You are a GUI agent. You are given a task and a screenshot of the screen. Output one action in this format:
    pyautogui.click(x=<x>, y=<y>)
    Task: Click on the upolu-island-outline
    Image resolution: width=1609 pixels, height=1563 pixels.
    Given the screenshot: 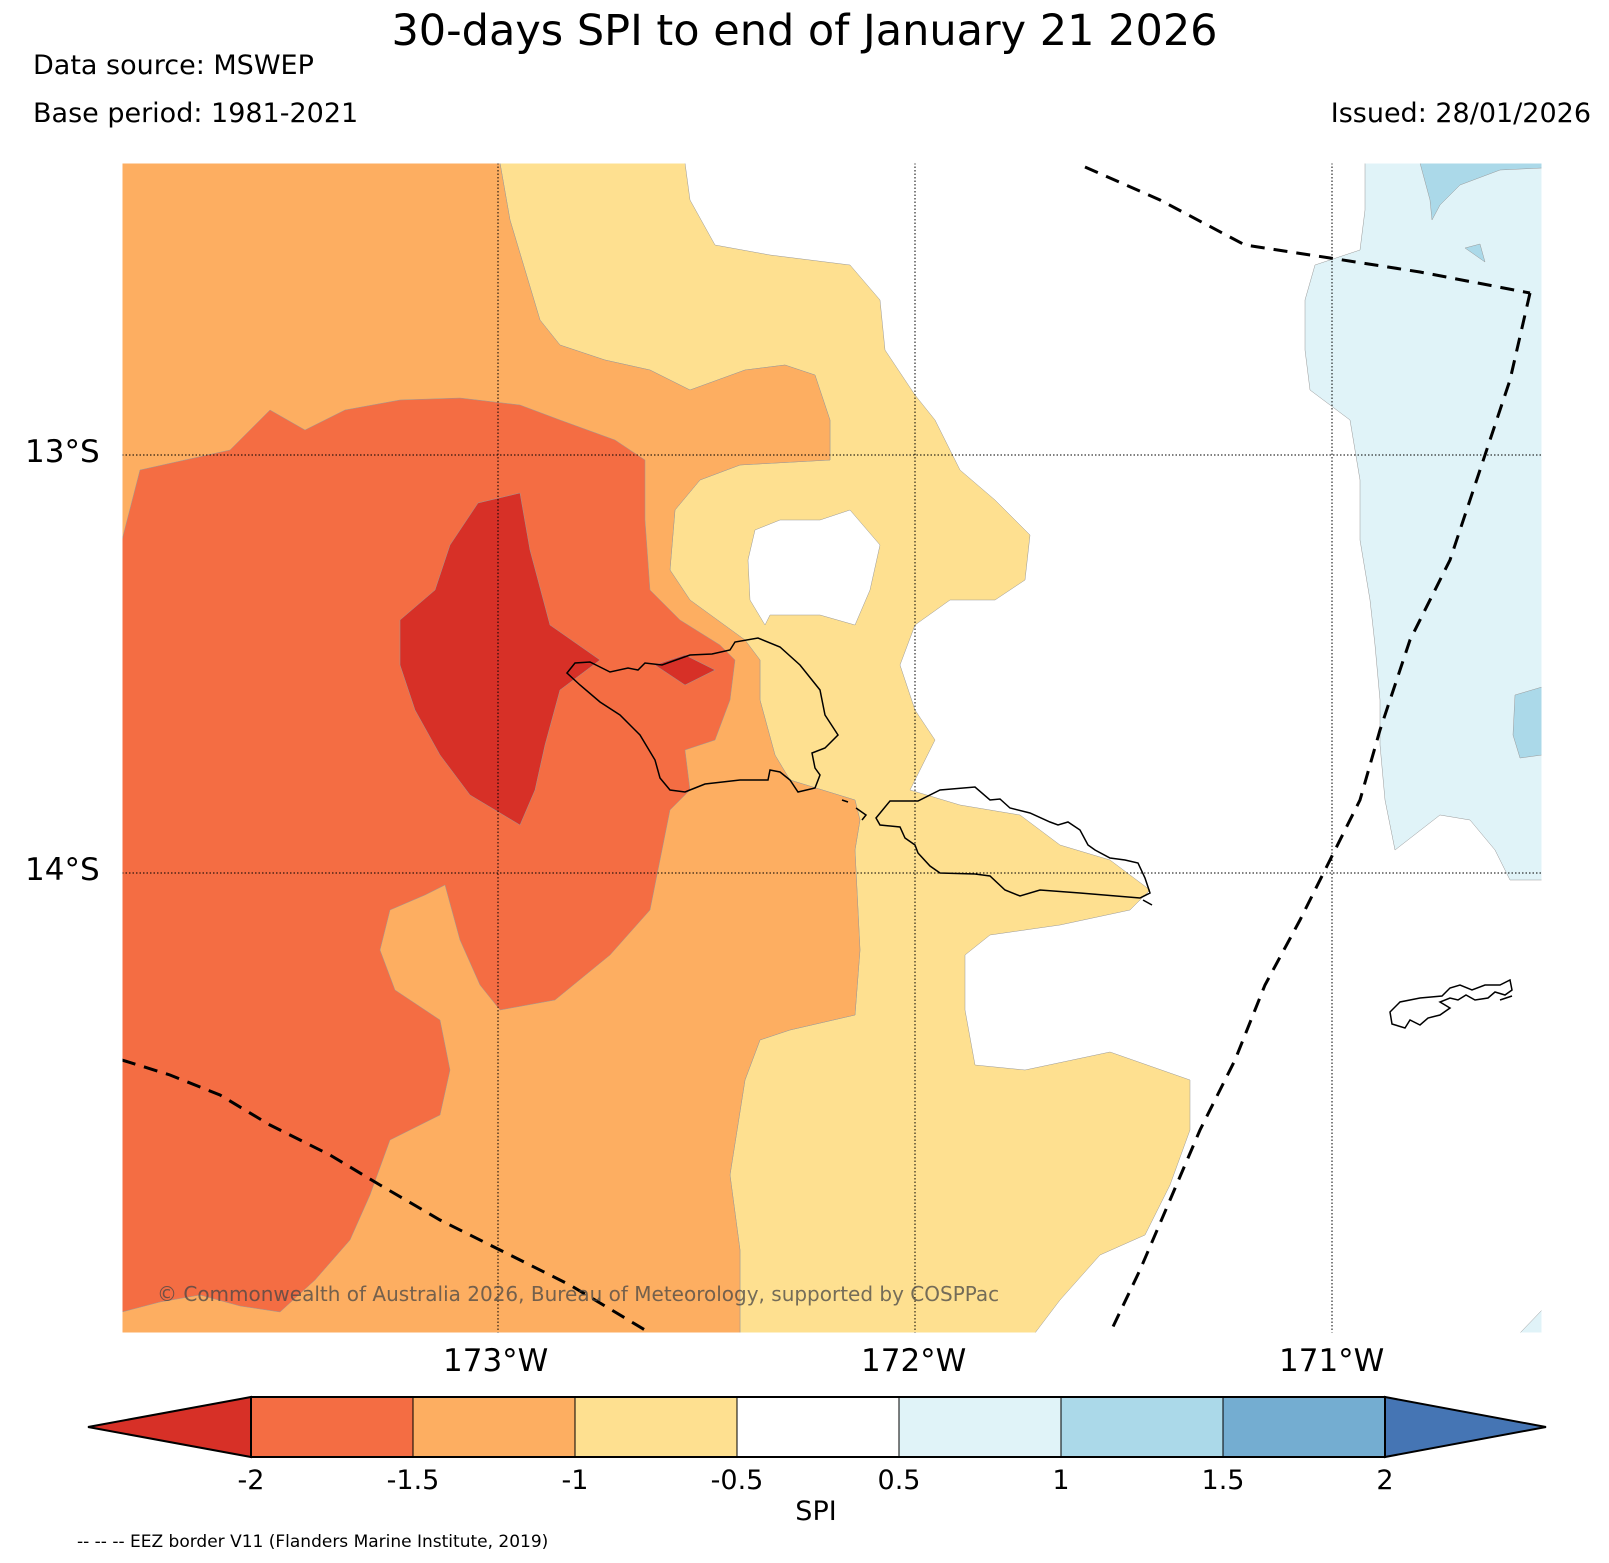 What is the action you would take?
    pyautogui.click(x=1013, y=842)
    